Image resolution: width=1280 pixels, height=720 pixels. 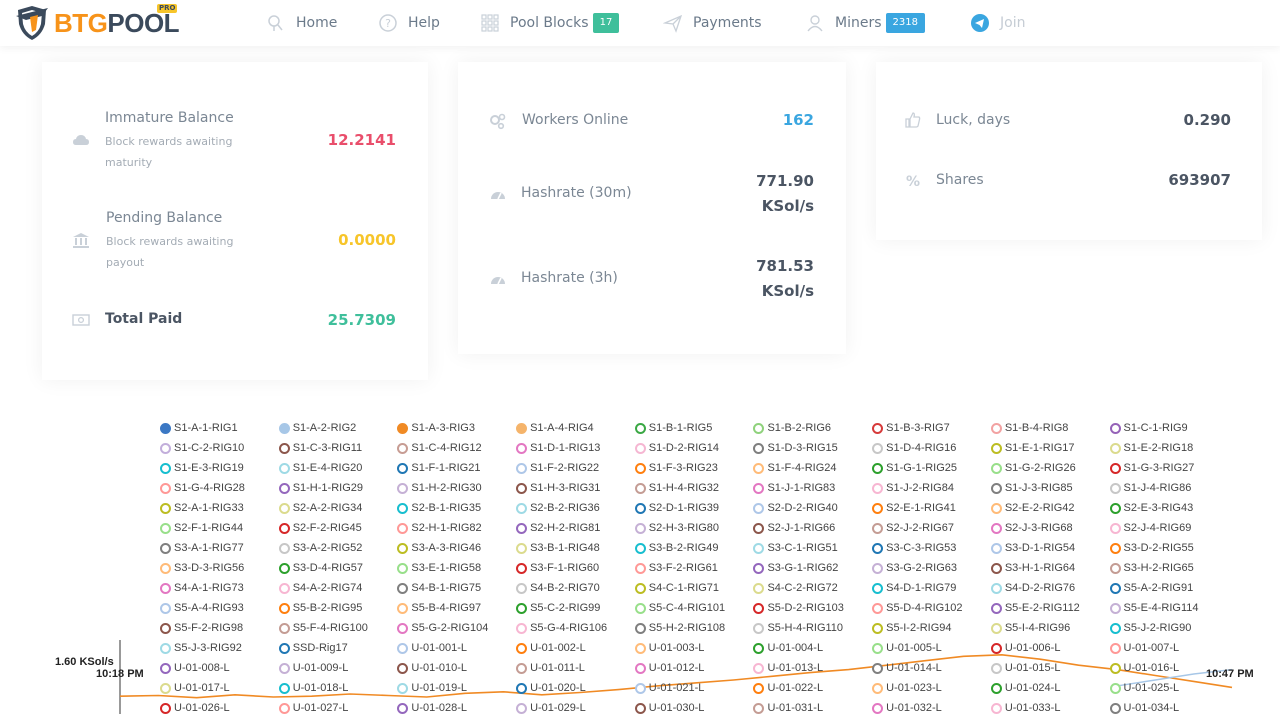 I want to click on legend-item: S3-A-3-RIG46, so click(x=456, y=548).